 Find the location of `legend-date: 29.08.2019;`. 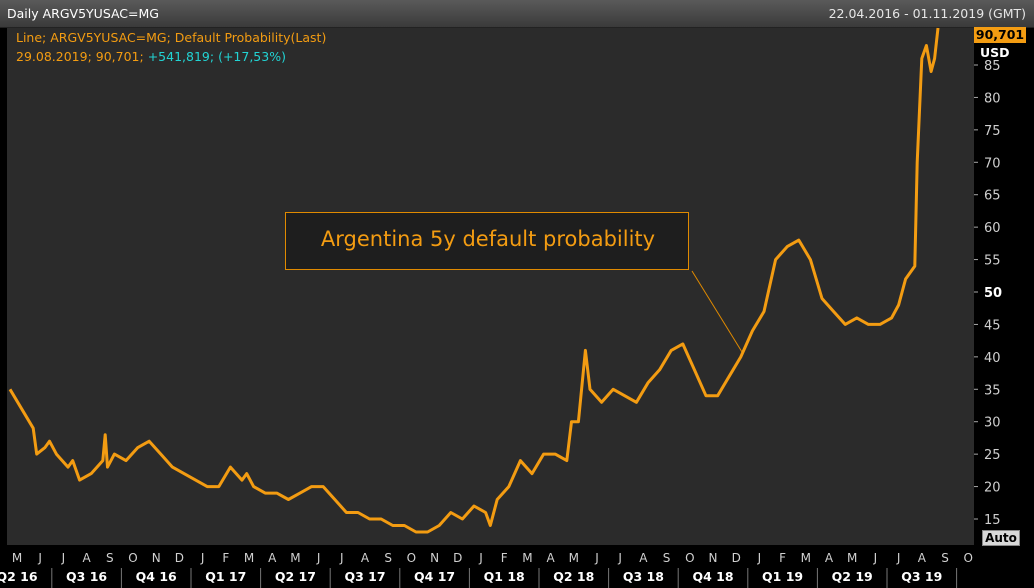

legend-date: 29.08.2019; is located at coordinates (54, 56).